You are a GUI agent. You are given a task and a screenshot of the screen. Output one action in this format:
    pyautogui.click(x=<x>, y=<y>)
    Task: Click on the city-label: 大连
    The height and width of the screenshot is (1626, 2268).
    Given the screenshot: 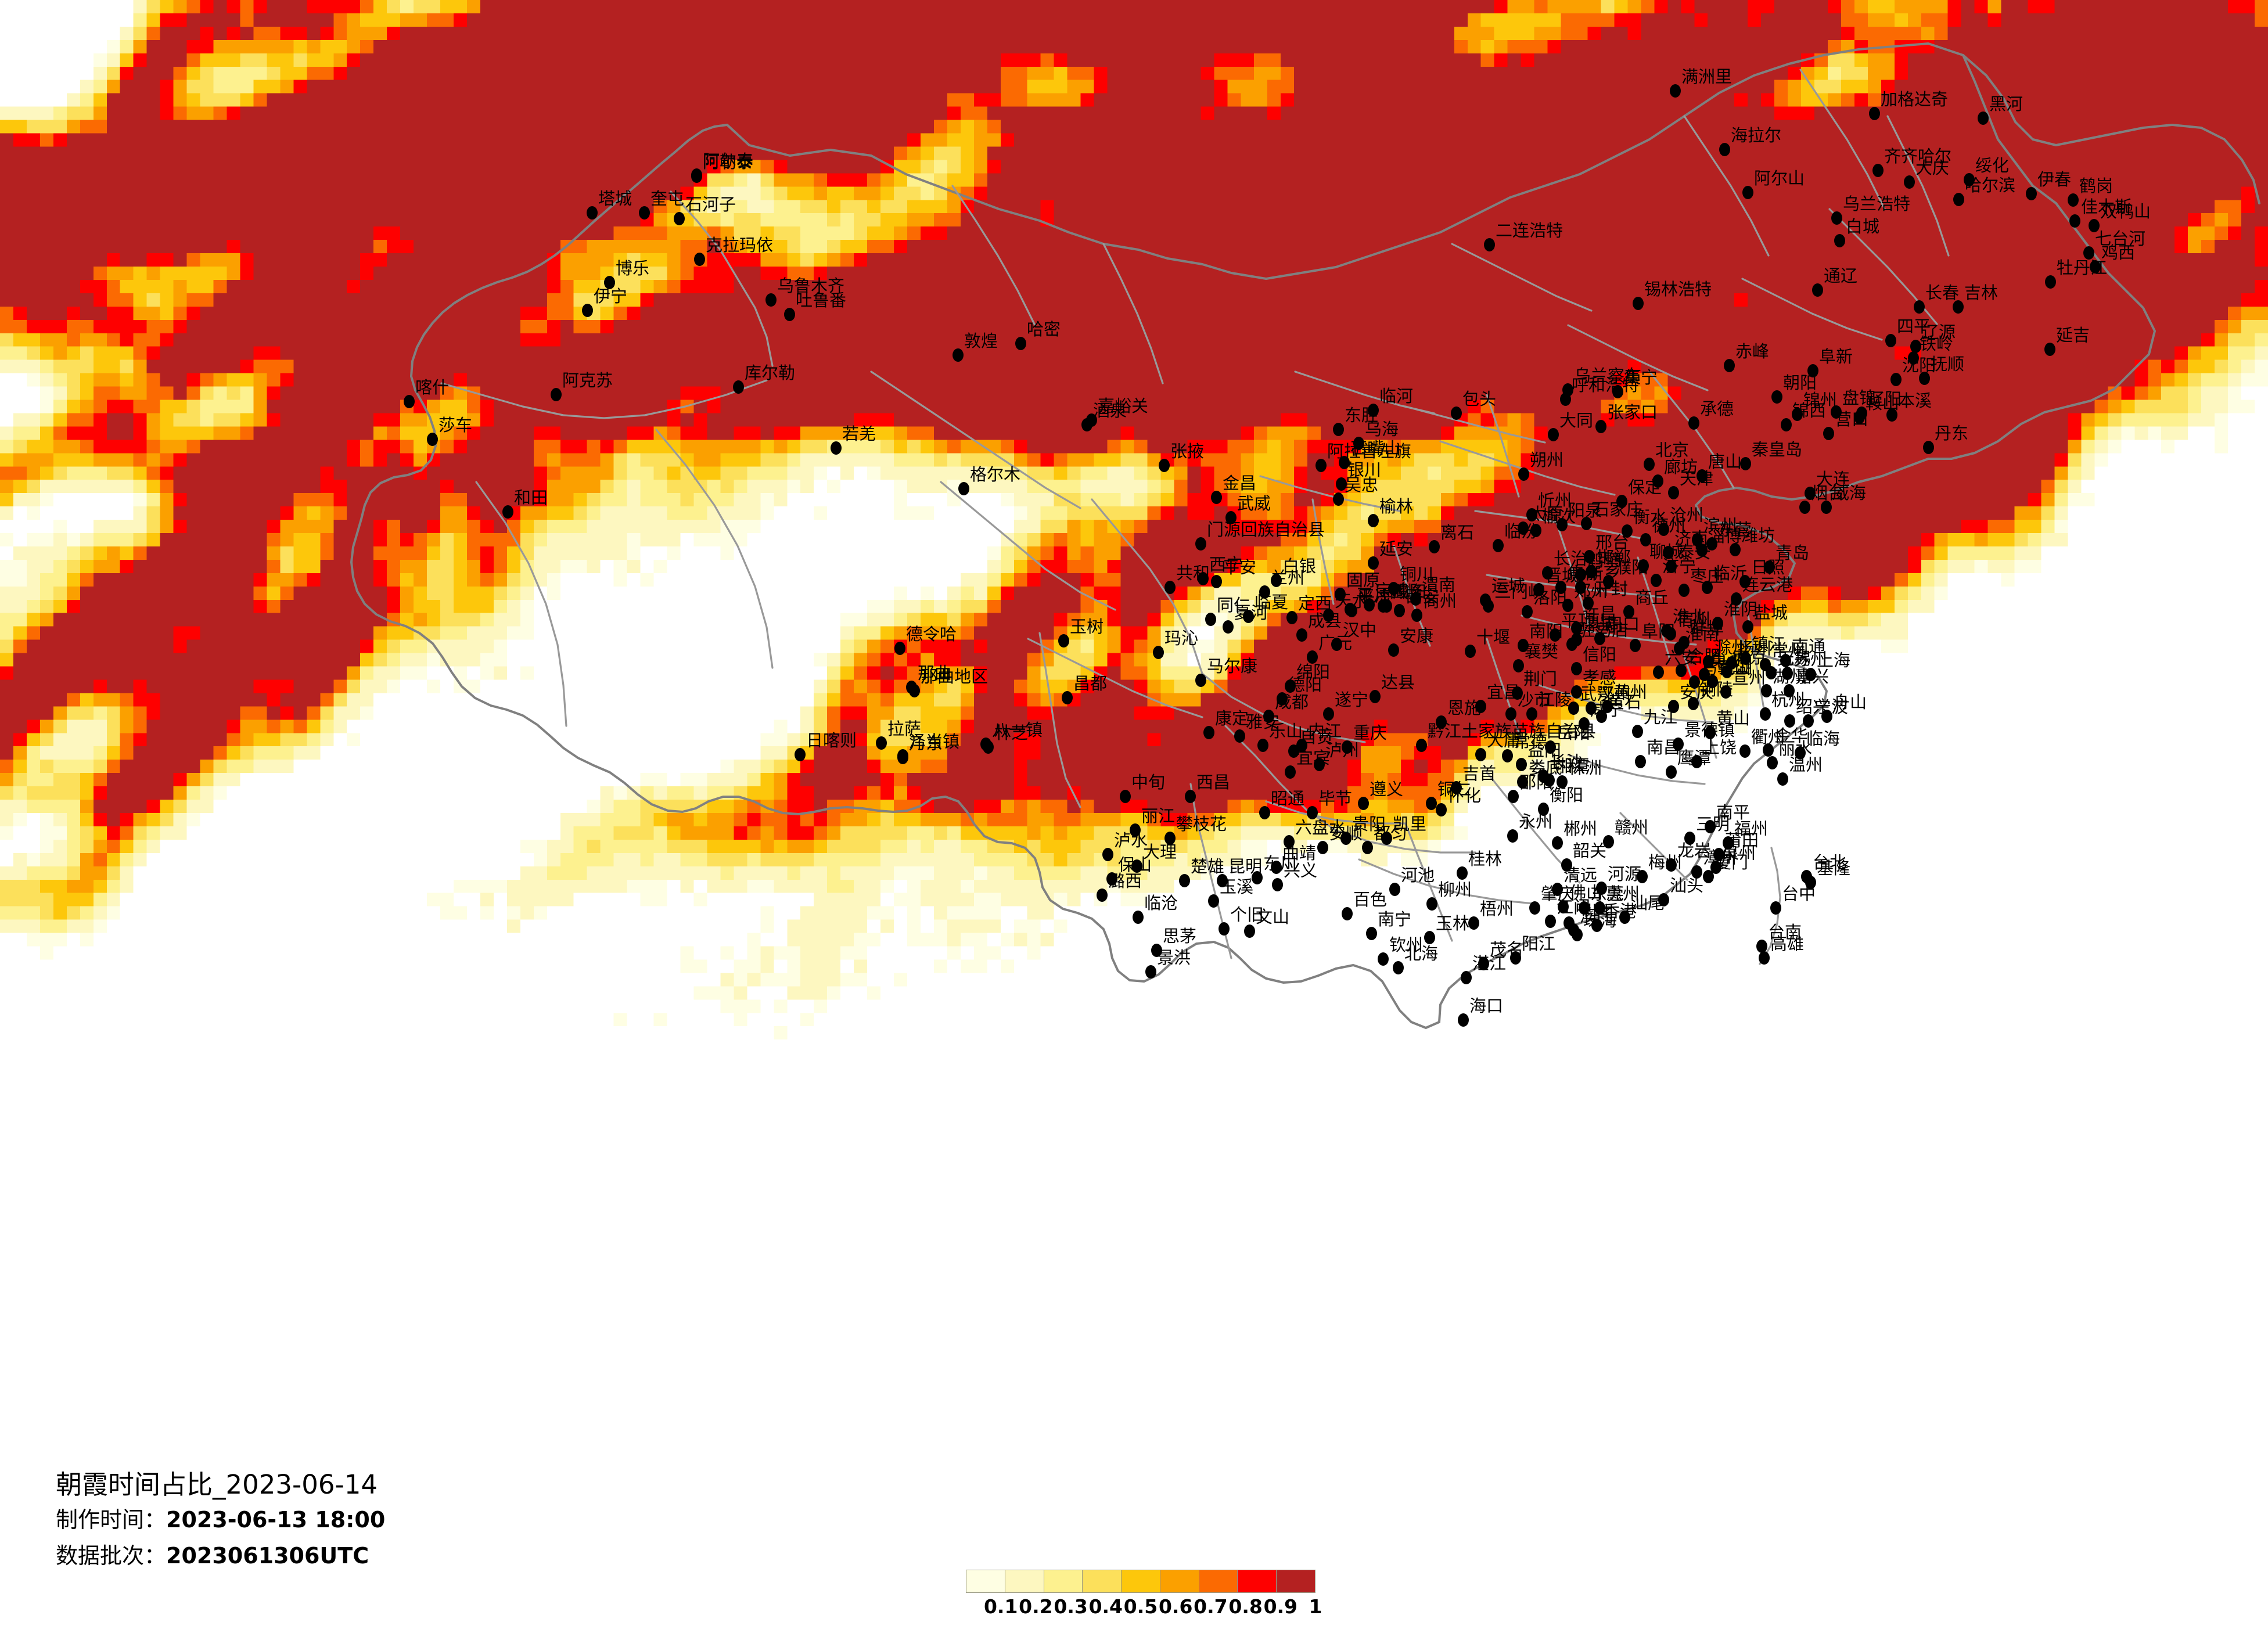 What is the action you would take?
    pyautogui.click(x=1833, y=479)
    